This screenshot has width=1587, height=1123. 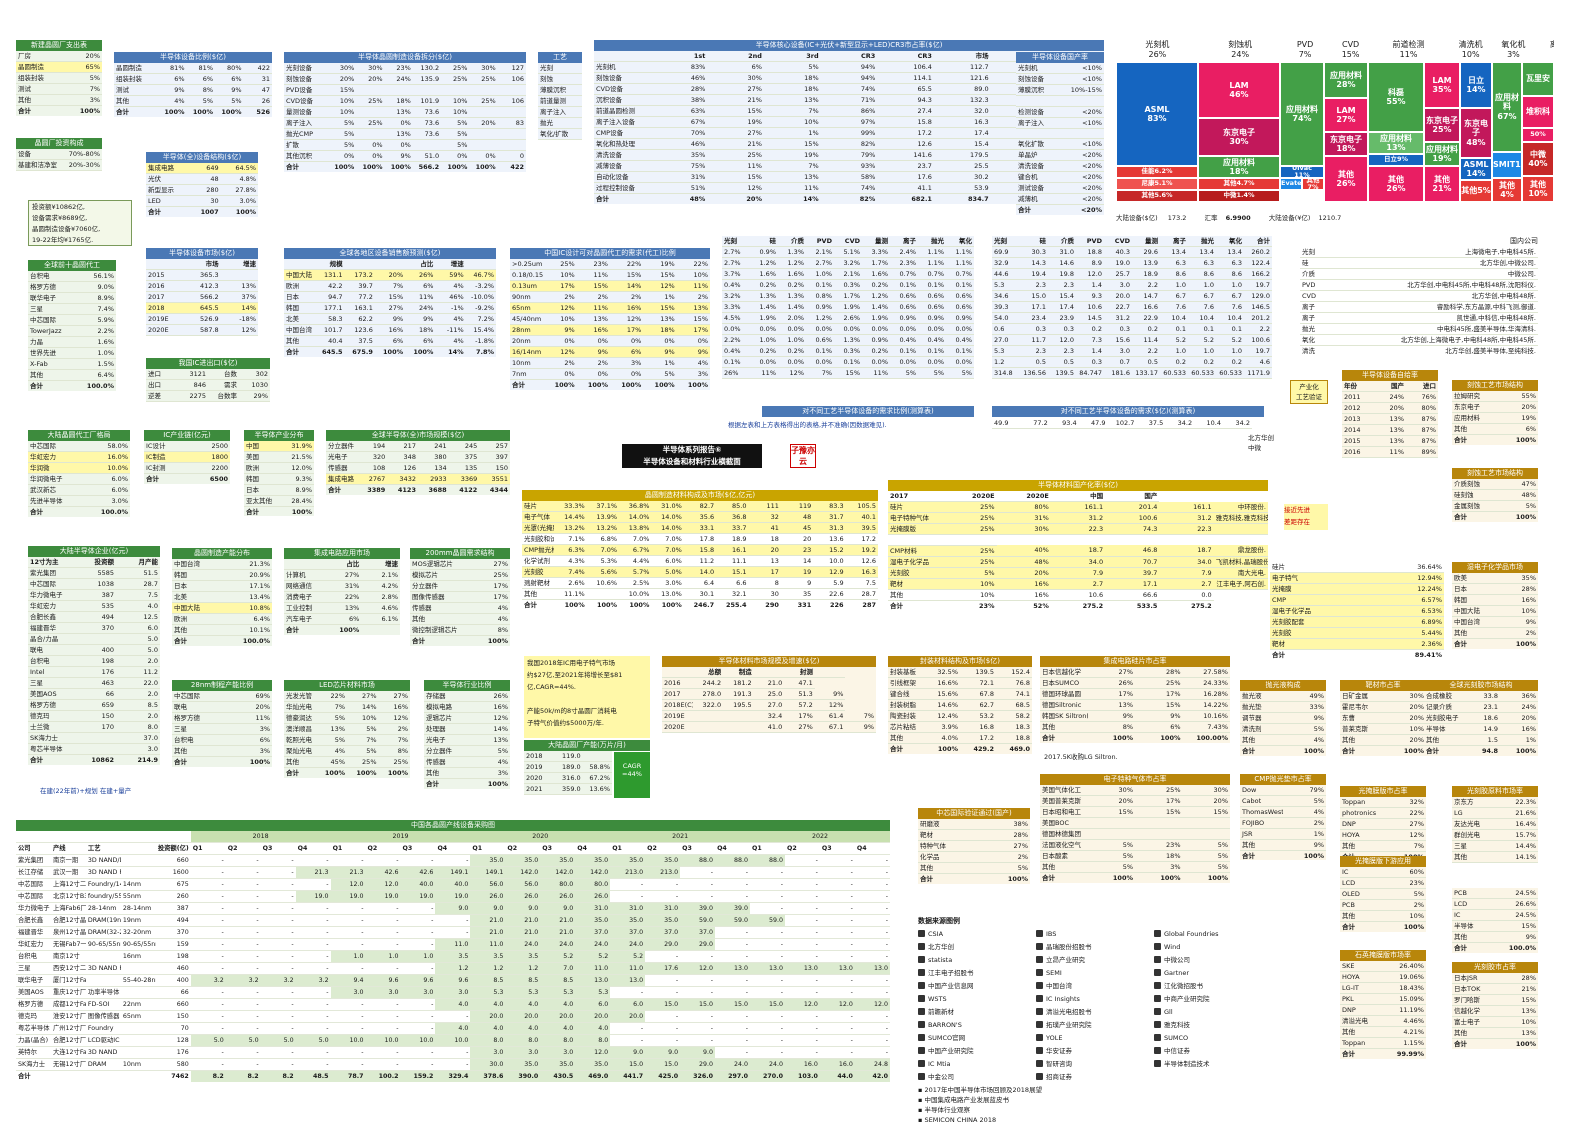 I want to click on table-cell: 375, so click(x=464, y=457).